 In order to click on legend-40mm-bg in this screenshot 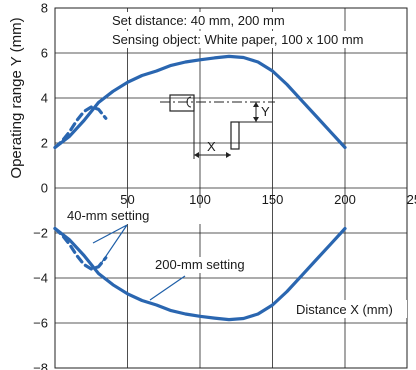, I will do `click(134, 216)`.